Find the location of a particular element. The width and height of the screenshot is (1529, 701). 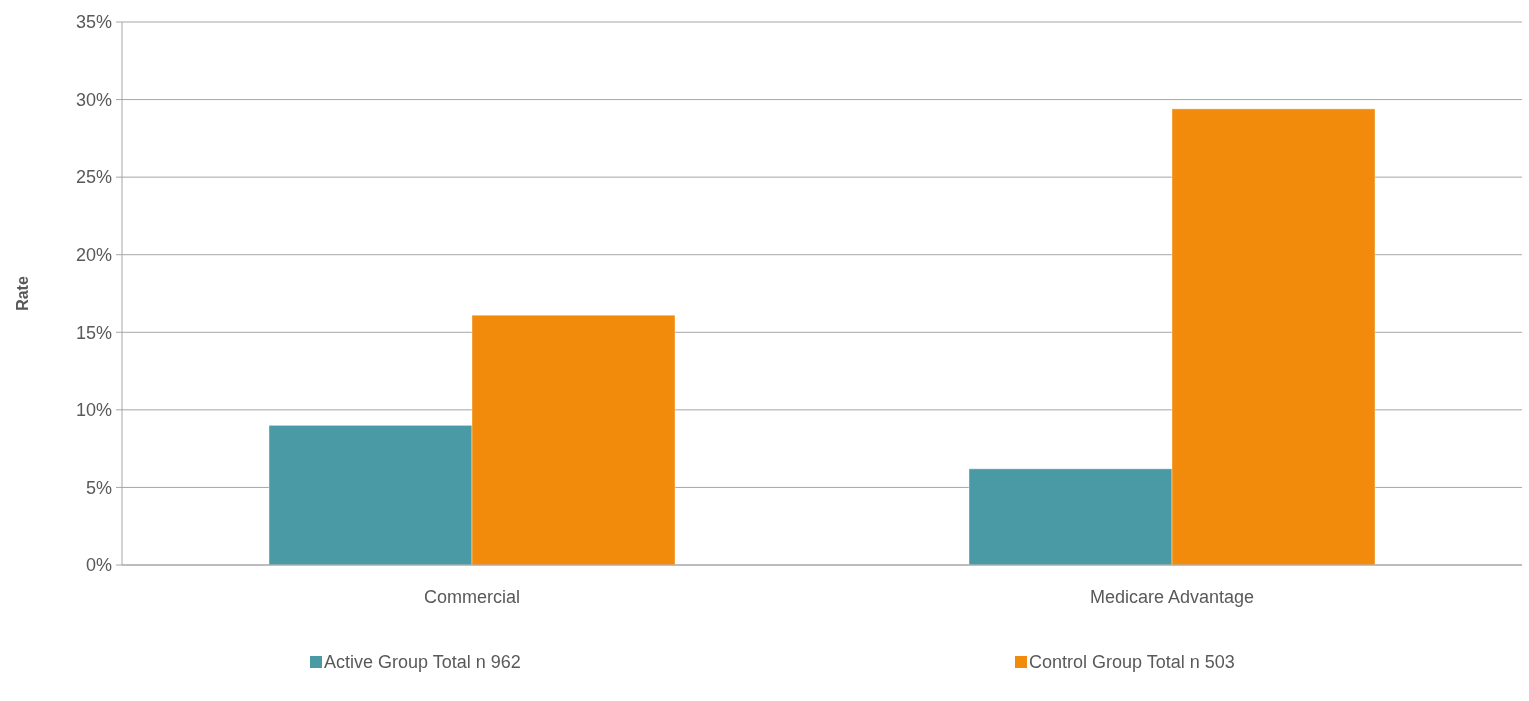

y-axis-title: Rate is located at coordinates (22, 293).